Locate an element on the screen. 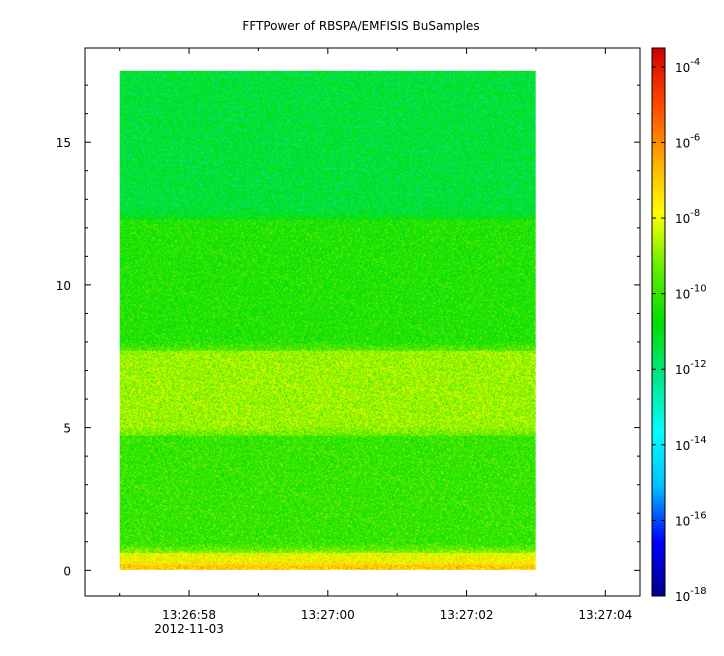 The width and height of the screenshot is (724, 656). colorbar-tick-label: 10⁻¹⁰ is located at coordinates (691, 293).